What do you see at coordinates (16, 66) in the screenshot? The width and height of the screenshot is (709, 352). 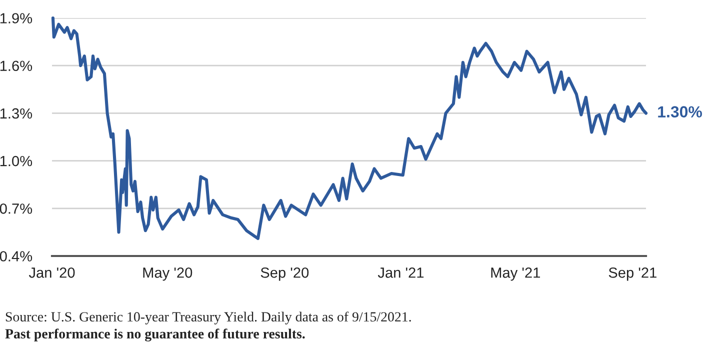 I see `y-tick-label: 1.6%` at bounding box center [16, 66].